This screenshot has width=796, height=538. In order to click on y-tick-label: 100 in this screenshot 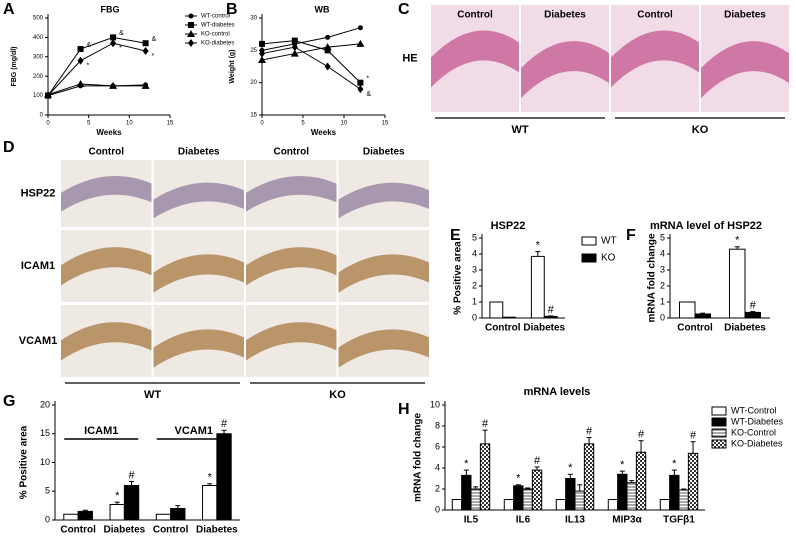, I will do `click(38, 96)`.